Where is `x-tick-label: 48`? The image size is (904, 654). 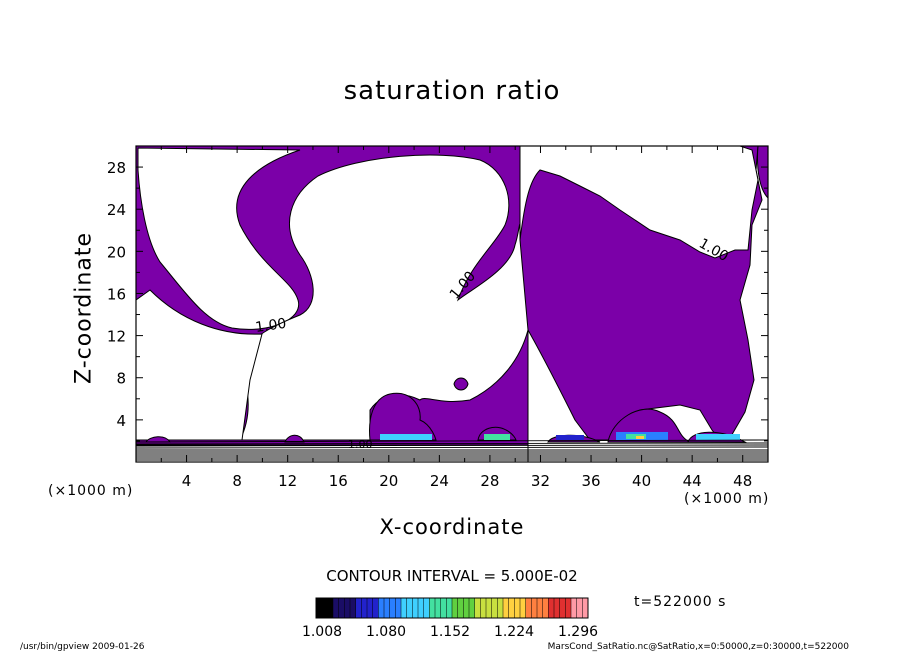
x-tick-label: 48 is located at coordinates (742, 481).